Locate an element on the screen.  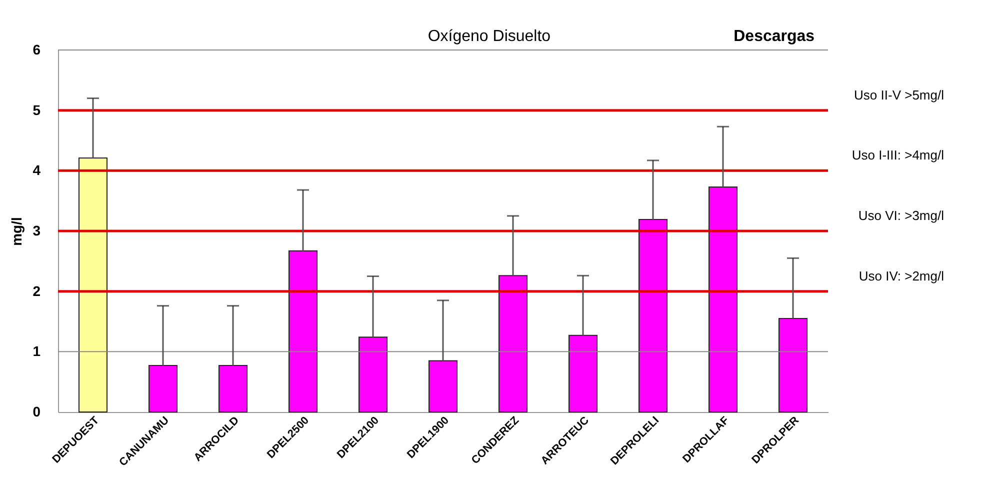
y-axis-title: mg/l is located at coordinates (16, 231).